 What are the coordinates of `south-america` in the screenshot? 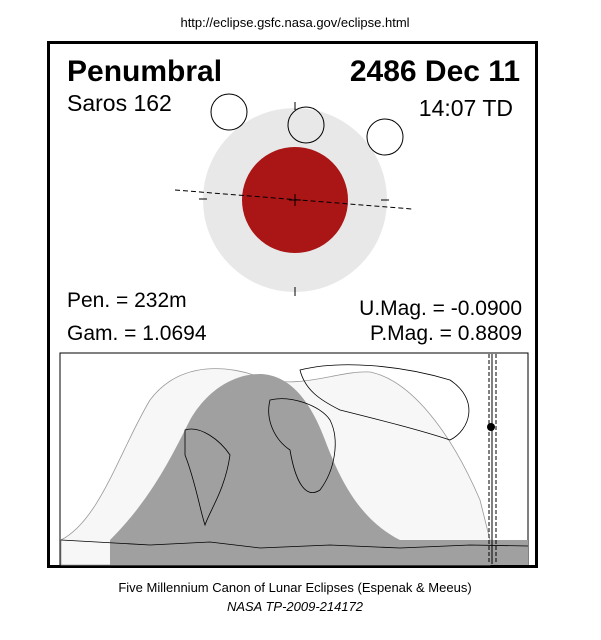 It's located at (207, 477).